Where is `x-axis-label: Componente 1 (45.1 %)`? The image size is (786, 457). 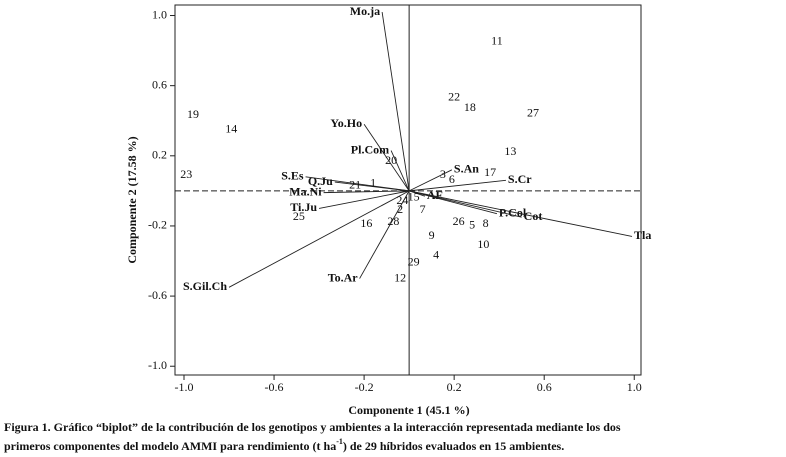
x-axis-label: Componente 1 (45.1 %) is located at coordinates (408, 410).